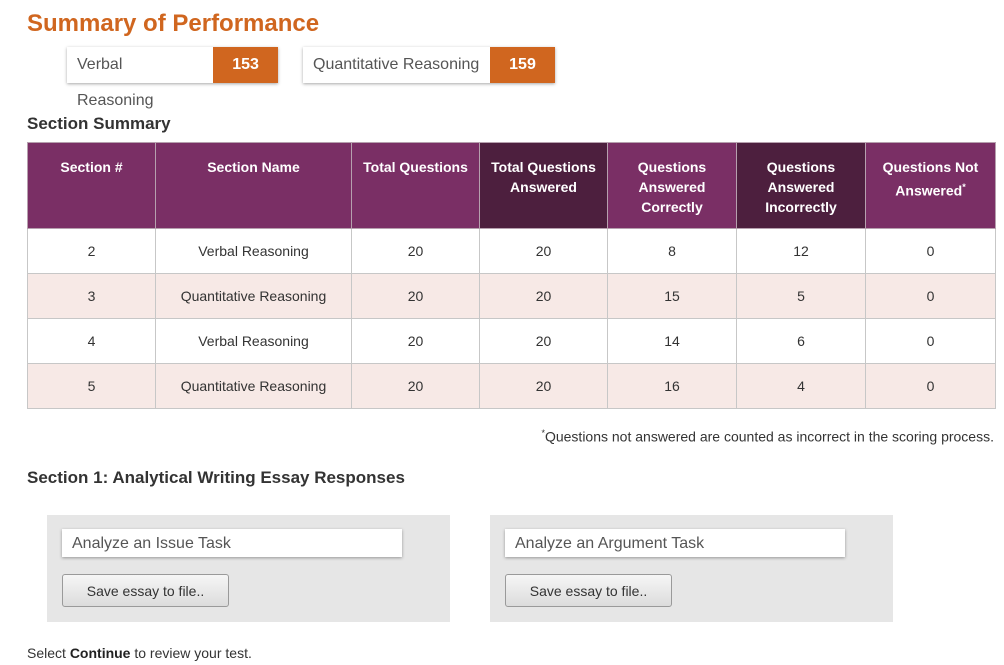 This screenshot has height=665, width=1004. What do you see at coordinates (415, 185) in the screenshot?
I see `header-total-questions: Total Questions` at bounding box center [415, 185].